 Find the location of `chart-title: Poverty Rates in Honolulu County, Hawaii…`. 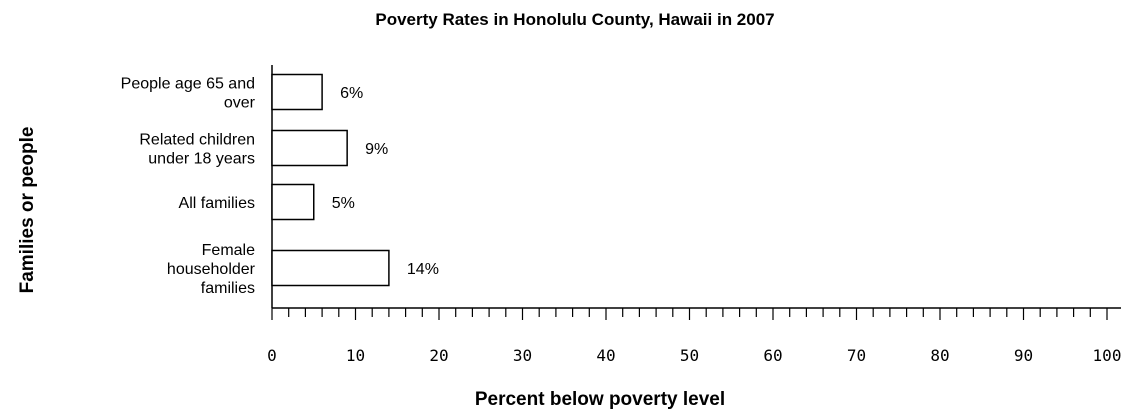

chart-title: Poverty Rates in Honolulu County, Hawaii… is located at coordinates (574, 19).